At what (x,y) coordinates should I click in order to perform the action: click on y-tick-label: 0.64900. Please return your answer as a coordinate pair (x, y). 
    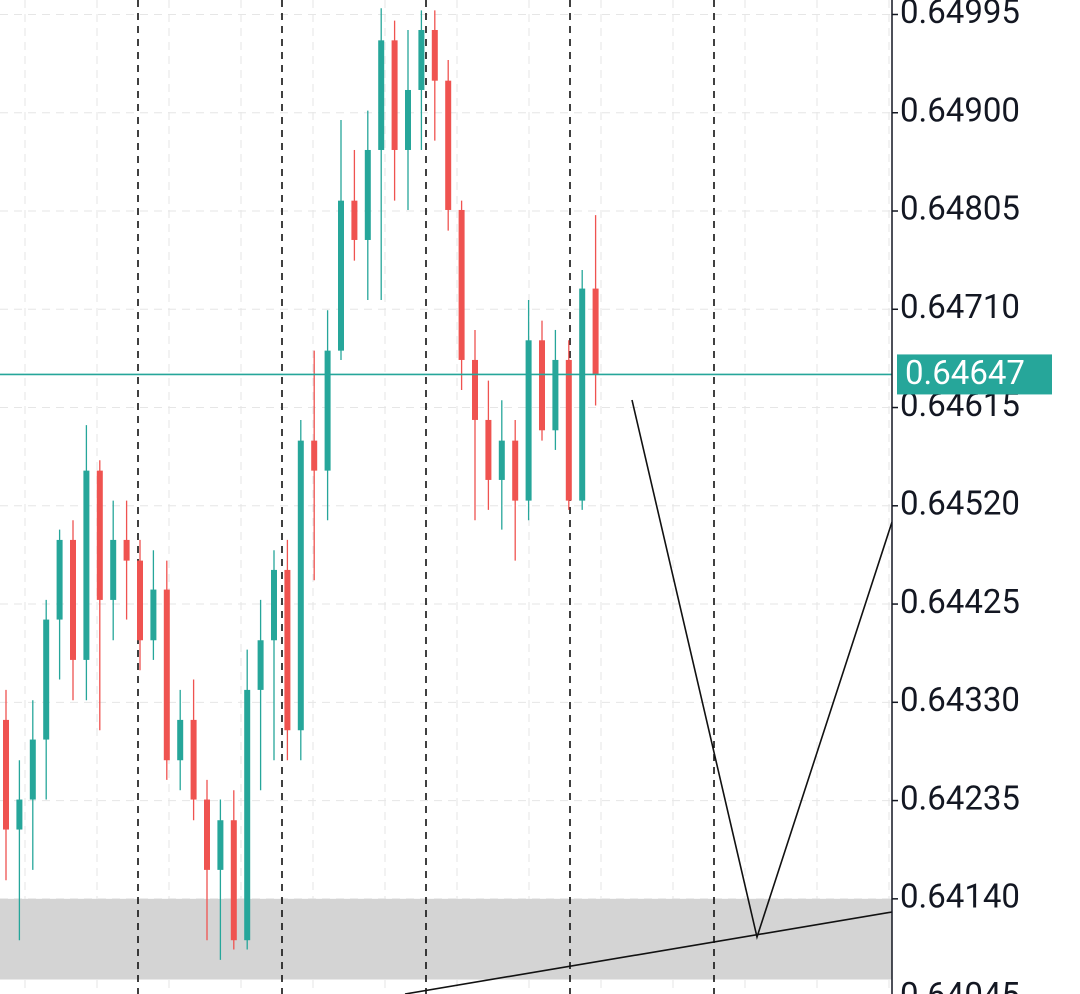
    Looking at the image, I should click on (960, 110).